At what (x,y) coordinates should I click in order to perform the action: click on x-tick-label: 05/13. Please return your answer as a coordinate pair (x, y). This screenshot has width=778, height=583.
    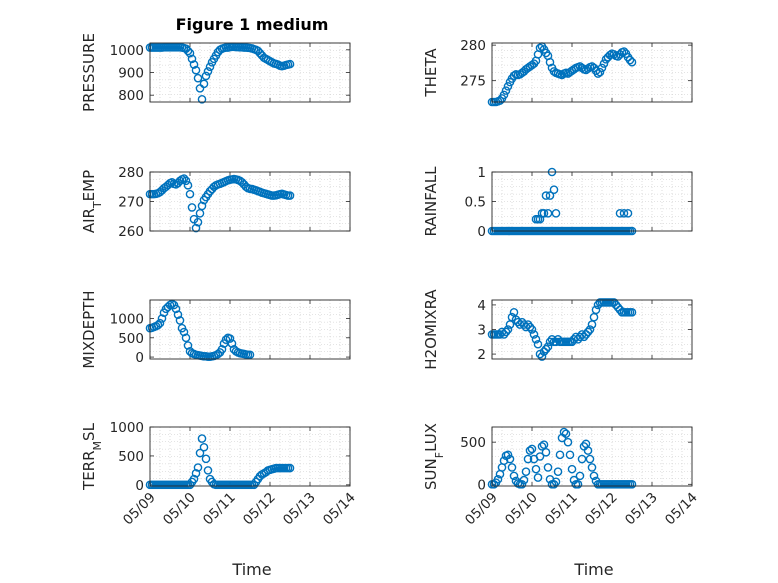
    Looking at the image, I should click on (299, 509).